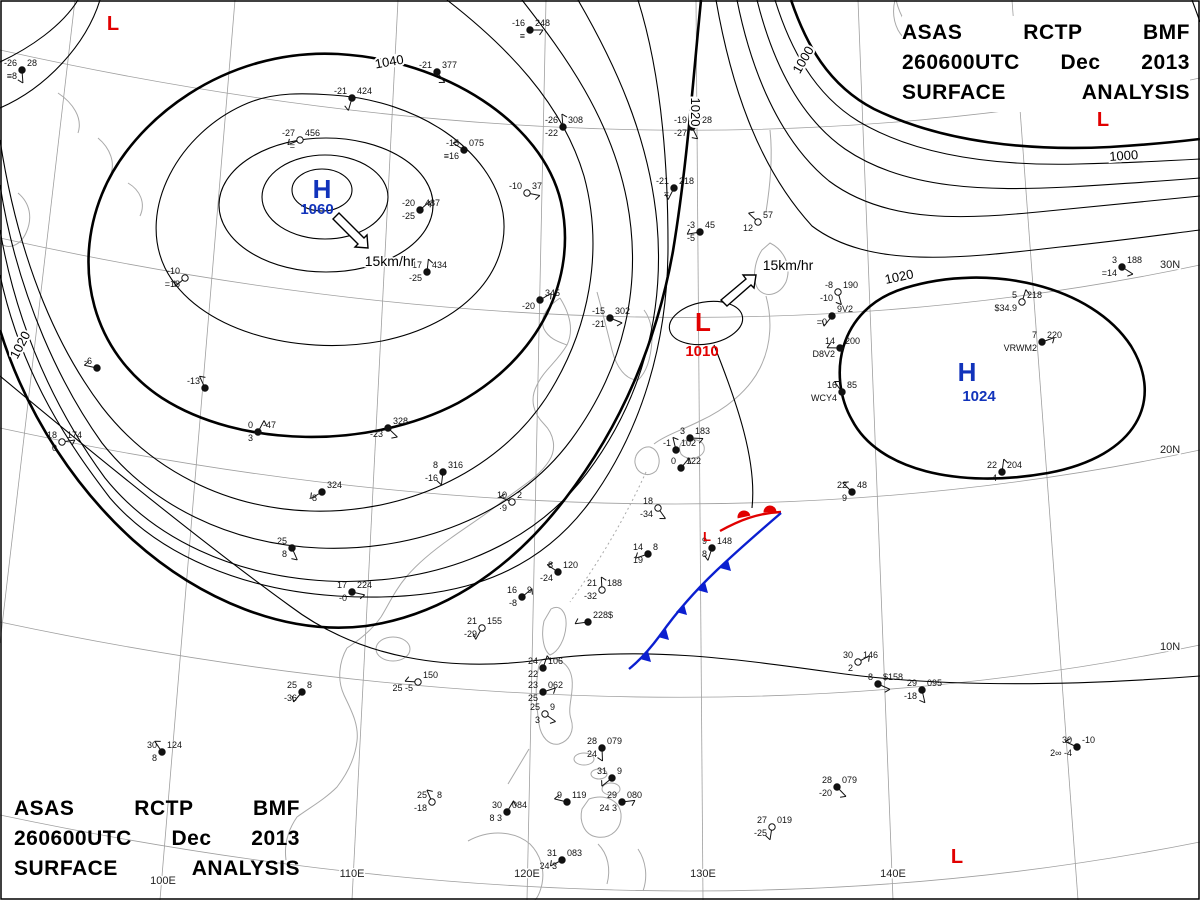  What do you see at coordinates (12, 76) in the screenshot?
I see `station-dewpoint: ≡8` at bounding box center [12, 76].